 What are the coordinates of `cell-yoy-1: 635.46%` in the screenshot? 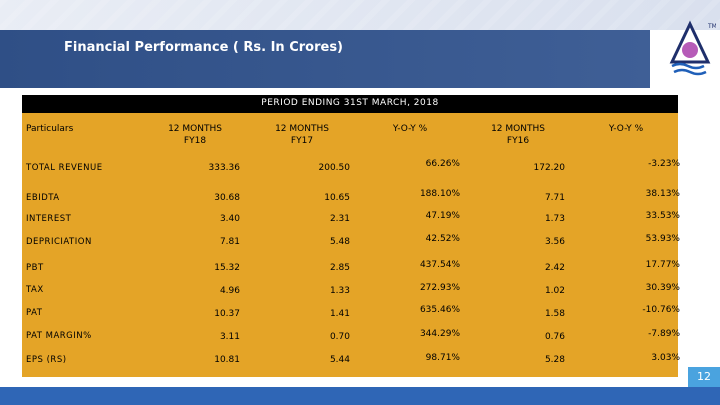 It's located at (439, 310).